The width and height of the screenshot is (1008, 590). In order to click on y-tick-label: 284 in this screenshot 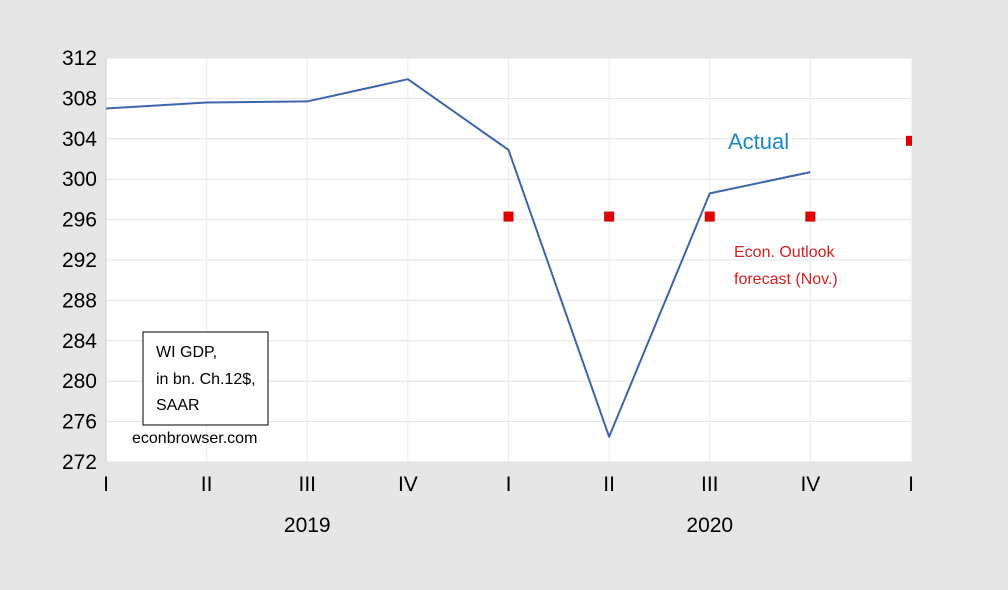, I will do `click(79, 341)`.